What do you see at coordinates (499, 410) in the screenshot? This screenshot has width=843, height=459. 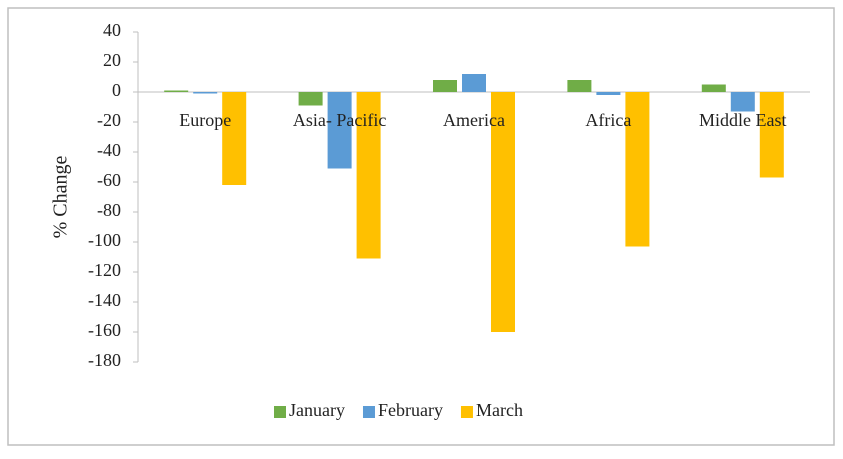 I see `legend-label: March` at bounding box center [499, 410].